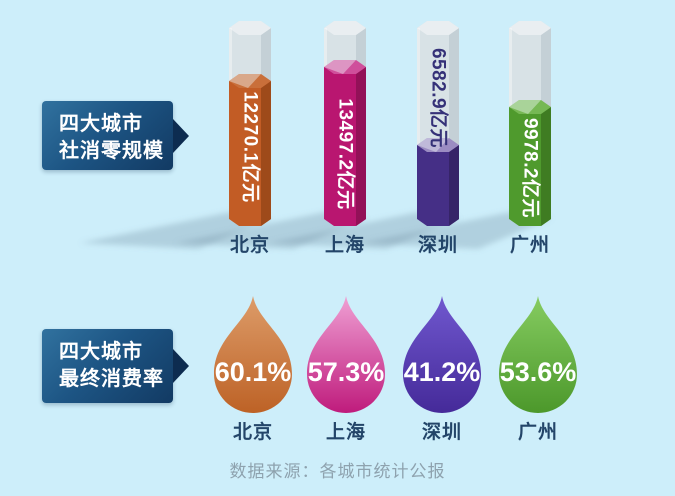 This screenshot has width=675, height=496. Describe the element at coordinates (253, 372) in the screenshot. I see `drop-percent-label: 60.1%` at that location.